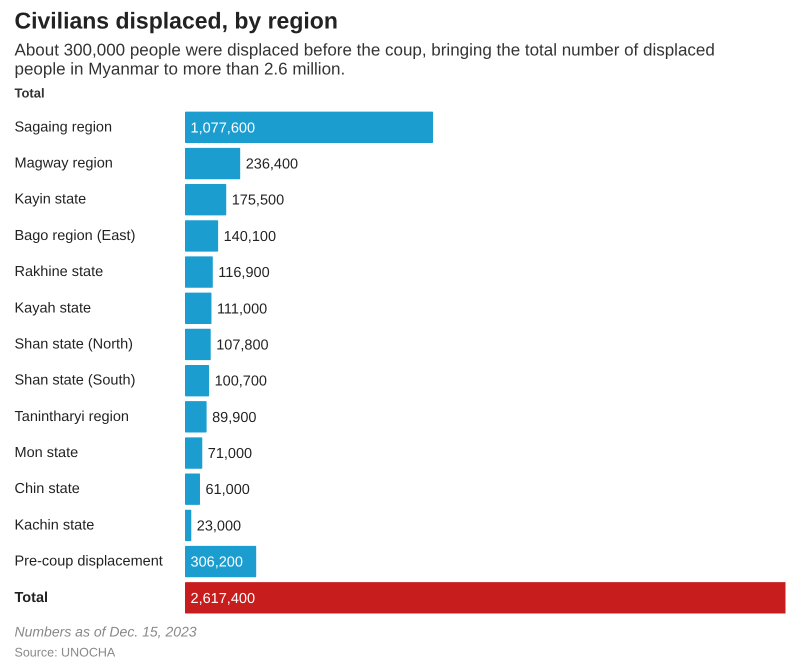 The height and width of the screenshot is (661, 800). What do you see at coordinates (258, 200) in the screenshot?
I see `data-label: 175,500` at bounding box center [258, 200].